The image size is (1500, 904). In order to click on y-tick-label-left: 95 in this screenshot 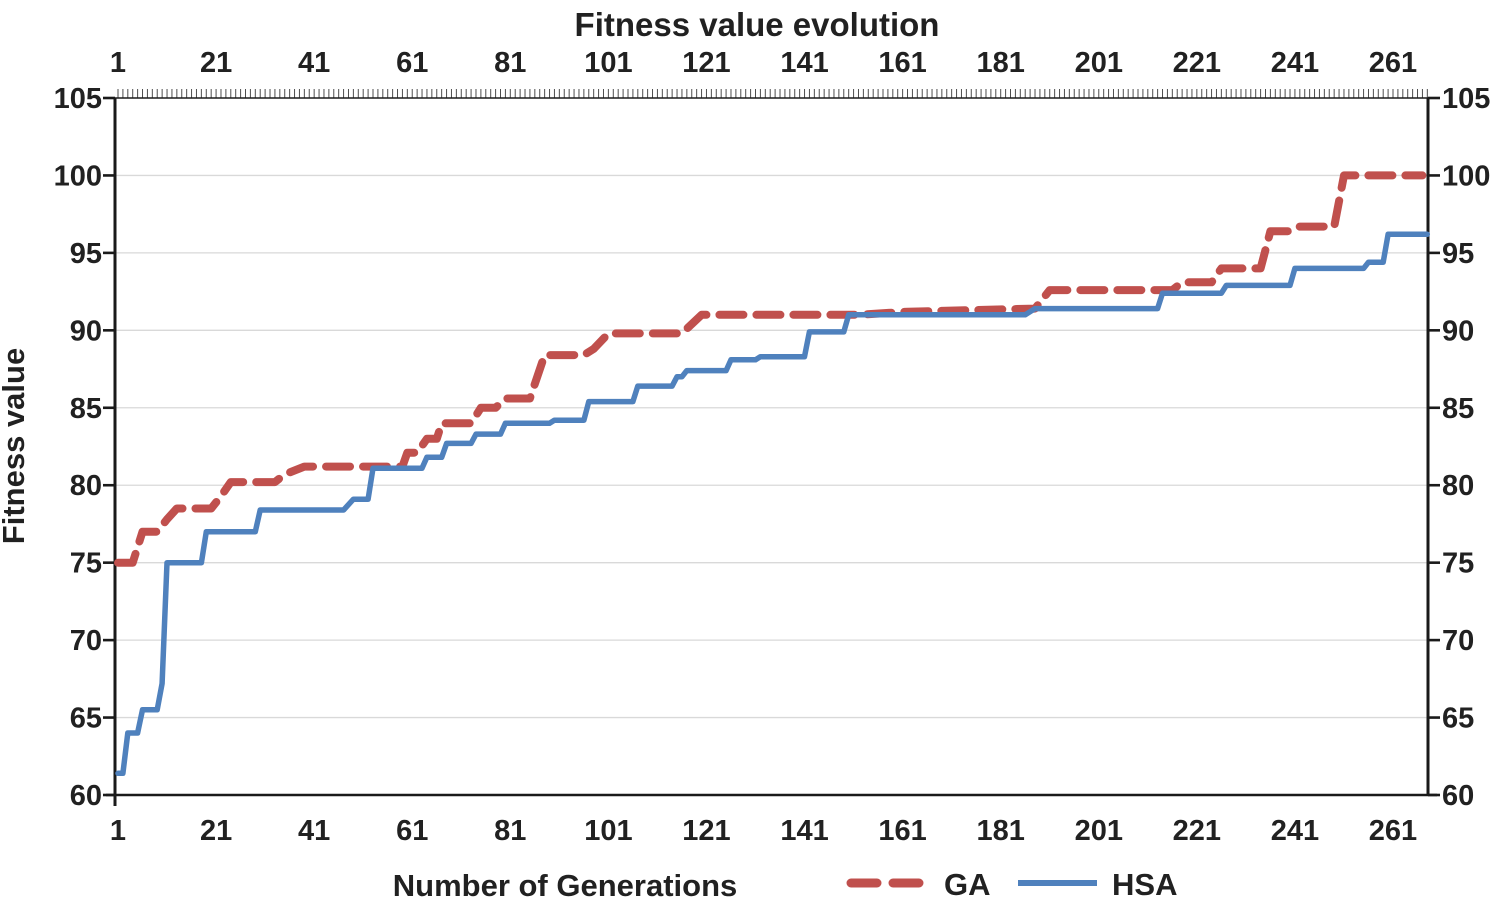, I will do `click(86, 254)`.